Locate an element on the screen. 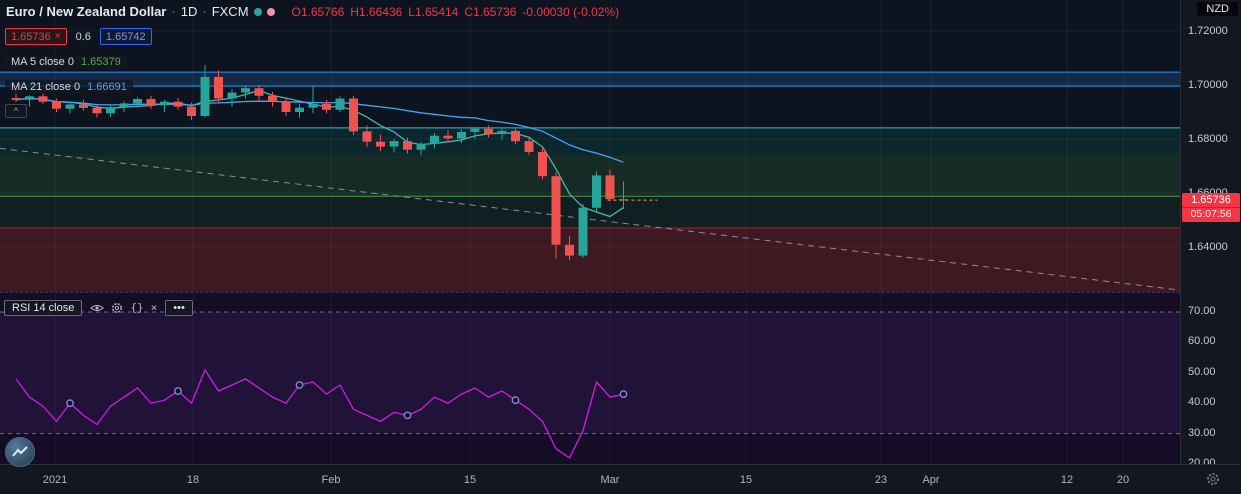 The width and height of the screenshot is (1241, 494). bar-countdown: 05:07:56 is located at coordinates (1211, 214).